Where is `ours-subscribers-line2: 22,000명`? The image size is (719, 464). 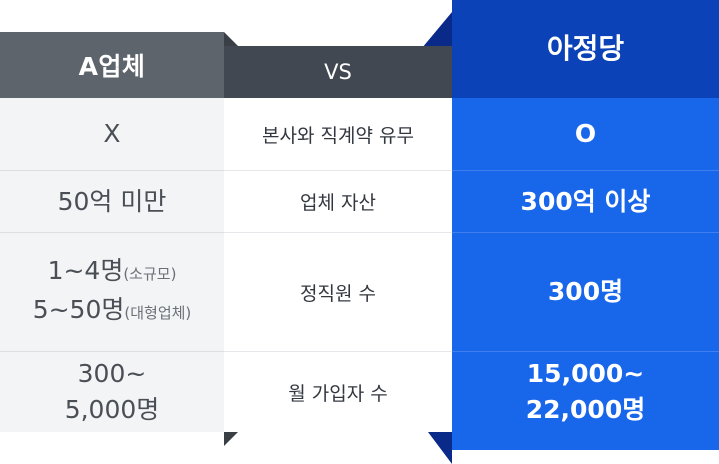 ours-subscribers-line2: 22,000명 is located at coordinates (585, 409).